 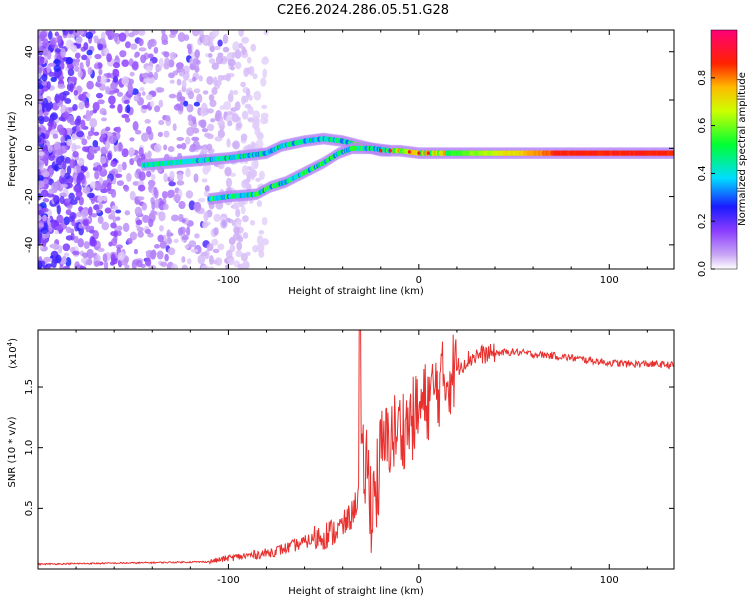 I want to click on y-tick-label: 1.5, so click(x=29, y=387).